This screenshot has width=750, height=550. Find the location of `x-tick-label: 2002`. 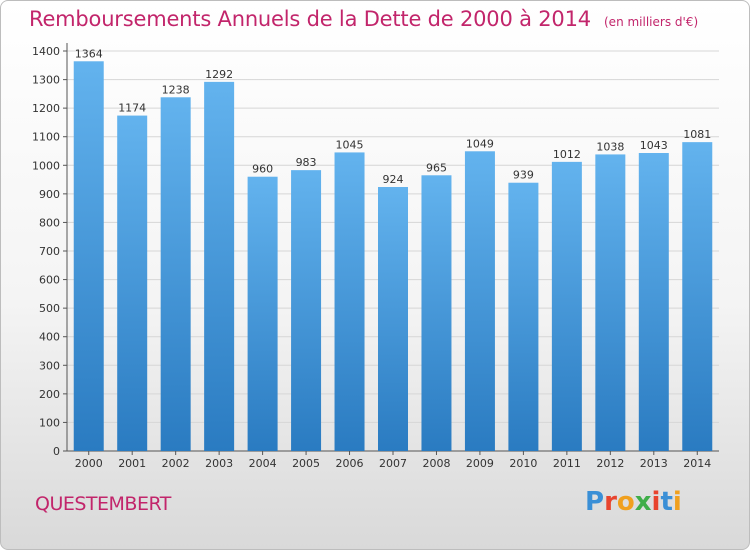

x-tick-label: 2002 is located at coordinates (176, 463).